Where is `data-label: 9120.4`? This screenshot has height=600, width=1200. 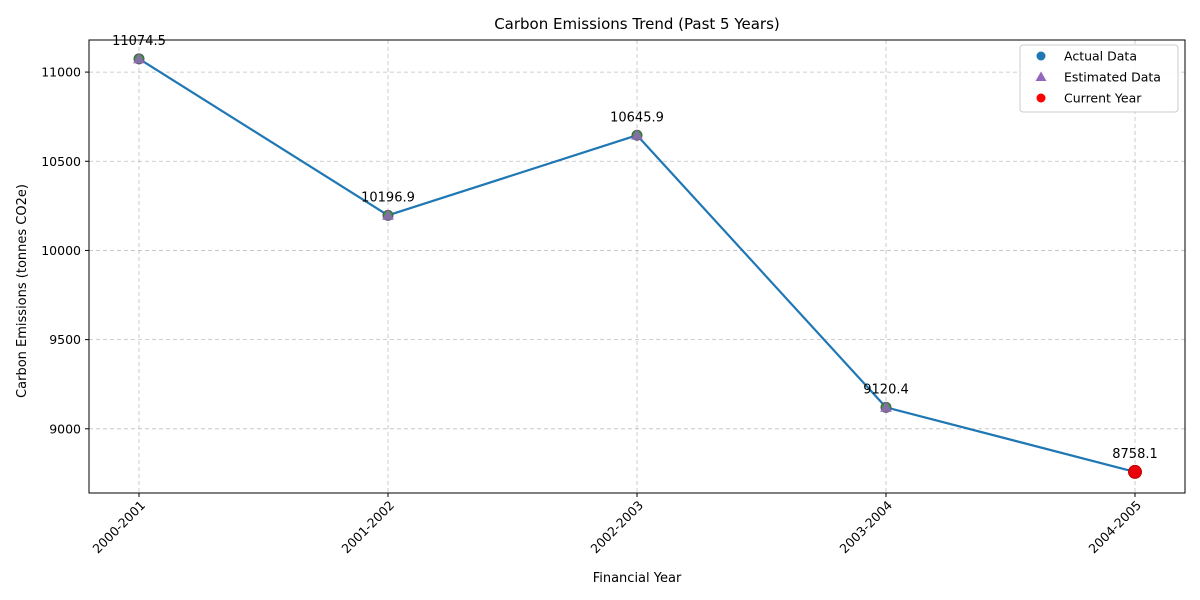 data-label: 9120.4 is located at coordinates (886, 389).